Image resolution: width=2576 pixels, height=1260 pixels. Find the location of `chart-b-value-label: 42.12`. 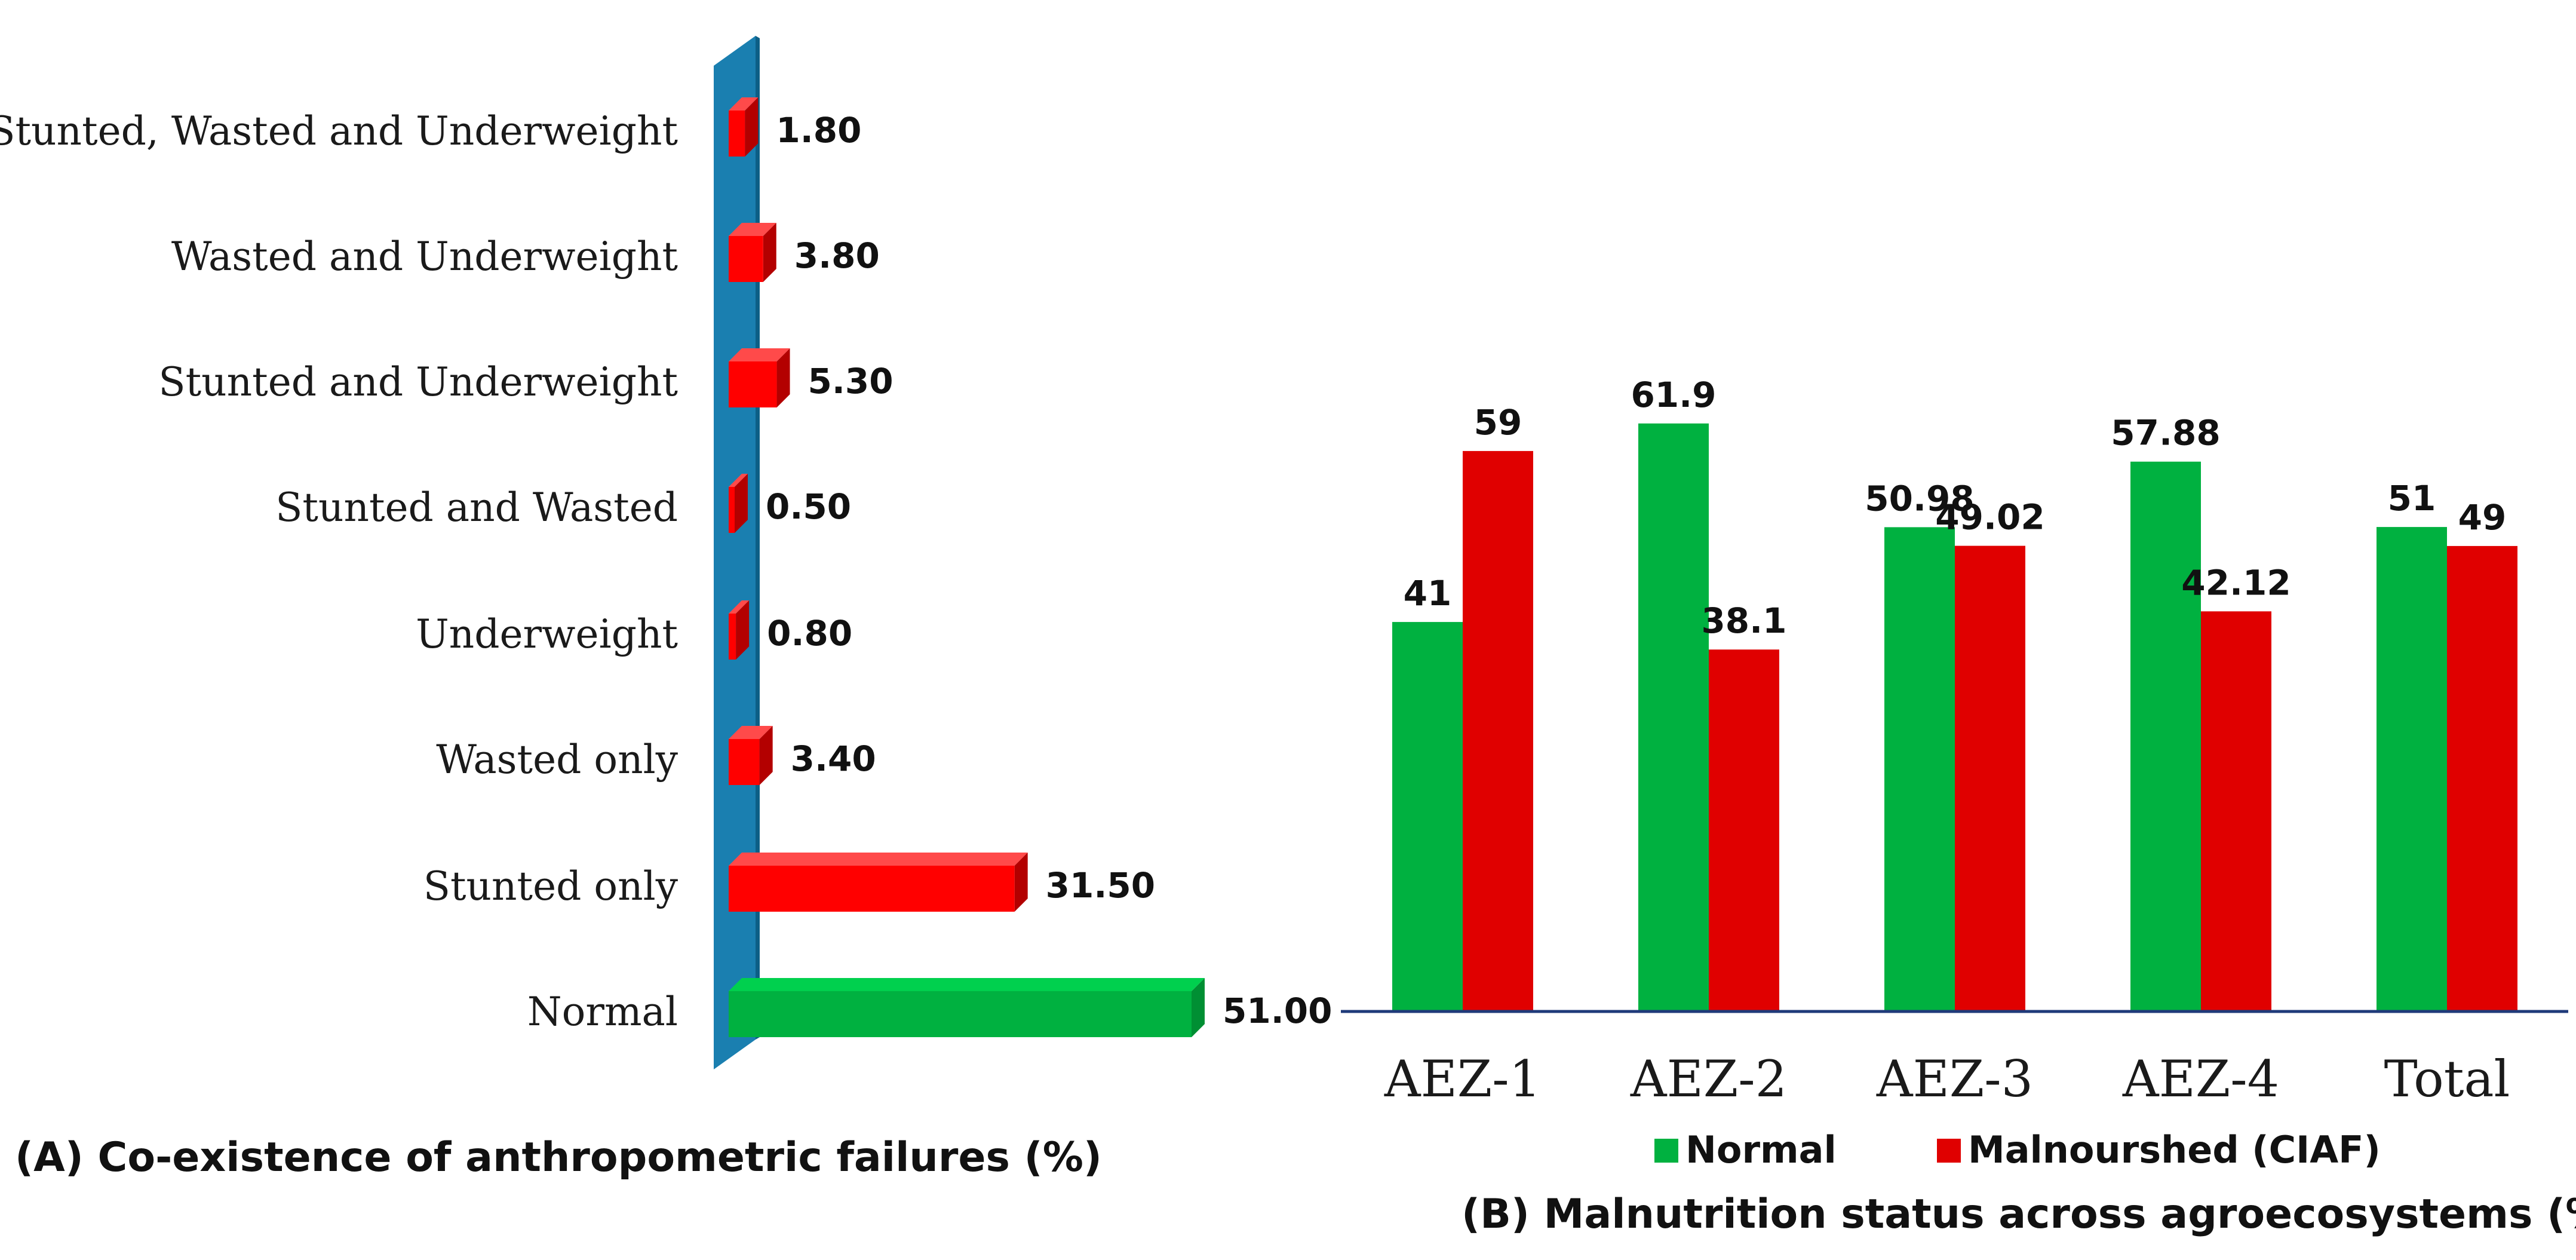

chart-b-value-label: 42.12 is located at coordinates (2236, 582).